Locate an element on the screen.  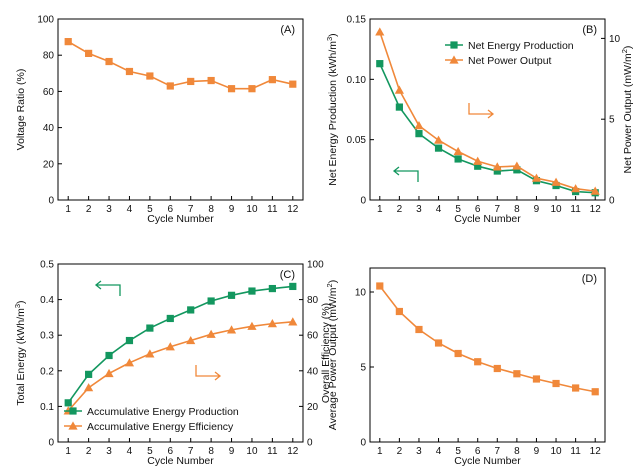
x-tick-label: 9 is located at coordinates (537, 209).